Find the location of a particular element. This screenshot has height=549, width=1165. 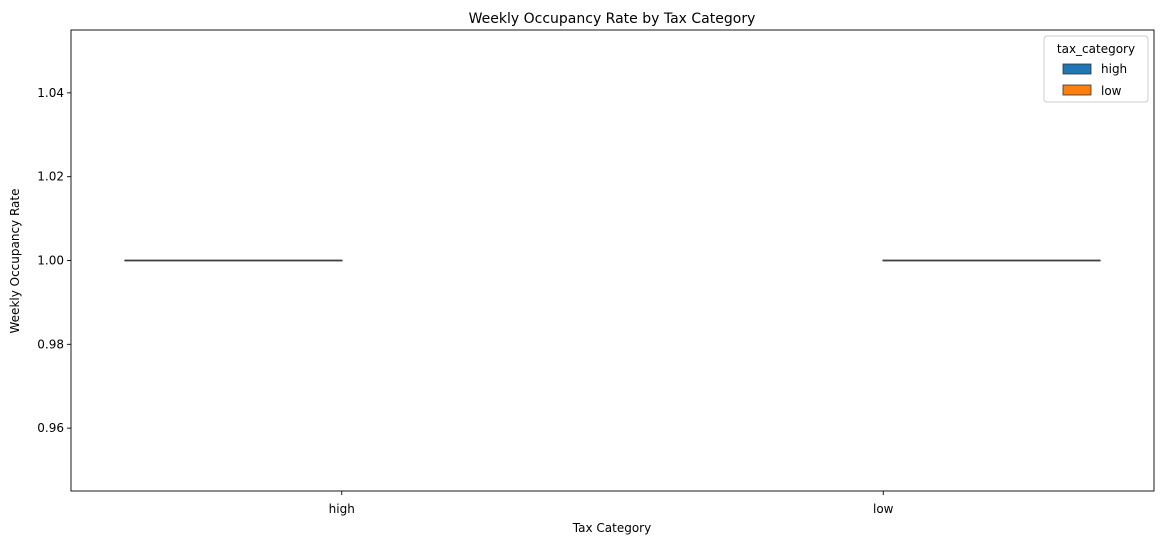

y-tick-label: 1.02 is located at coordinates (50, 177).